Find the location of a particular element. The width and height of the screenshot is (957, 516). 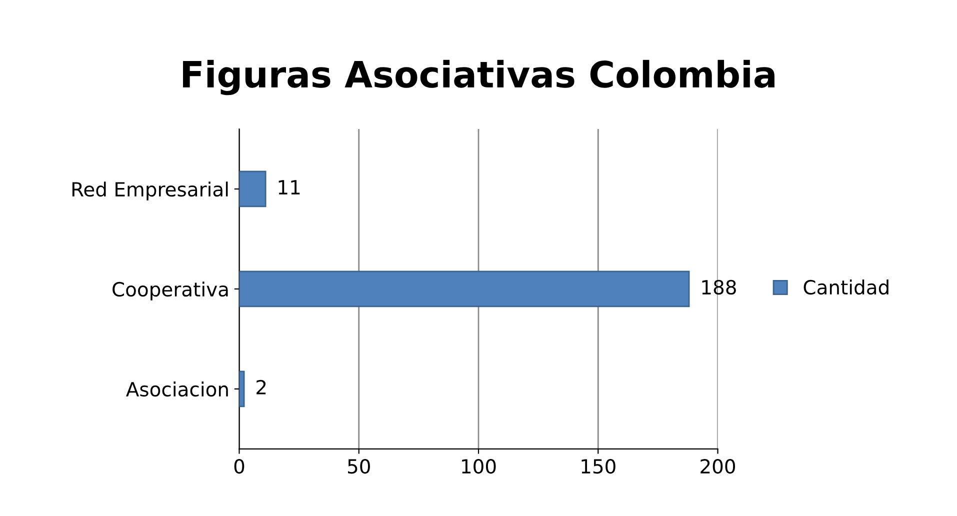

x-tick-label: 0 is located at coordinates (239, 466).